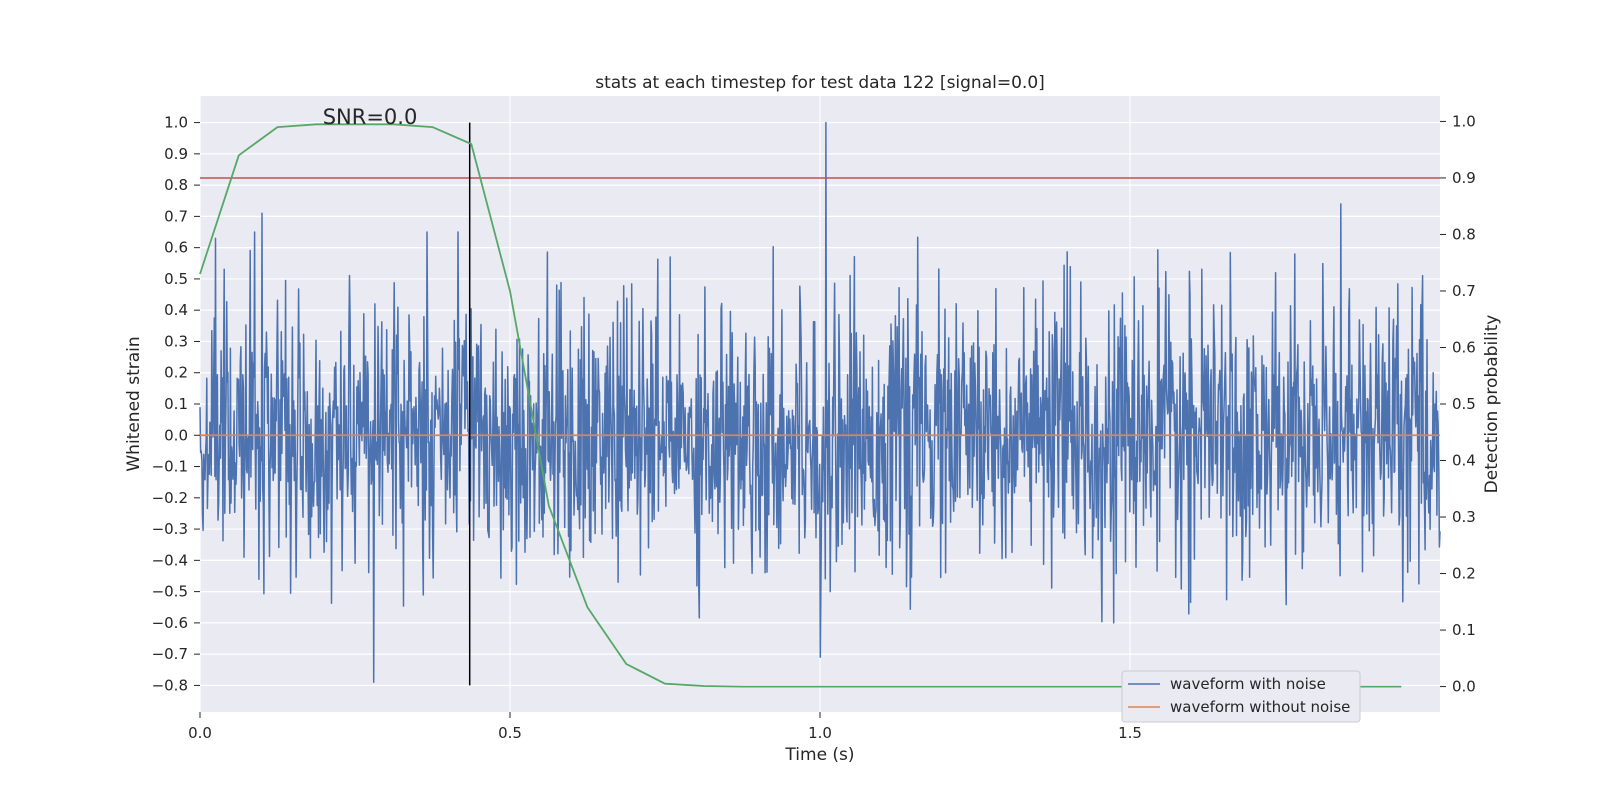 This screenshot has width=1600, height=800. Describe the element at coordinates (1464, 347) in the screenshot. I see `y-right-tick-label: 0.6` at that location.